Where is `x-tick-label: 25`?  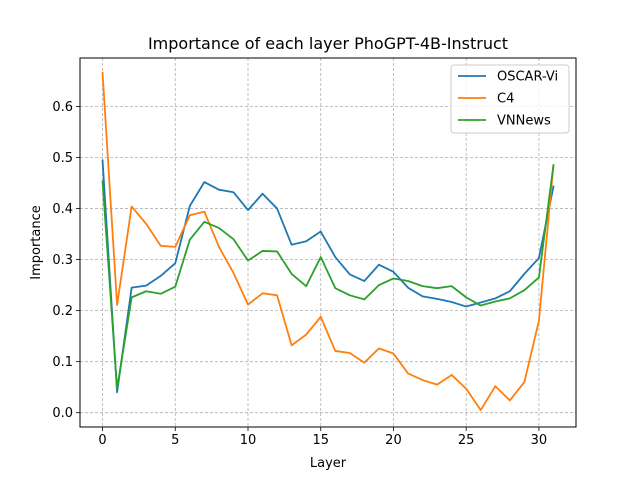
x-tick-label: 25 is located at coordinates (466, 440).